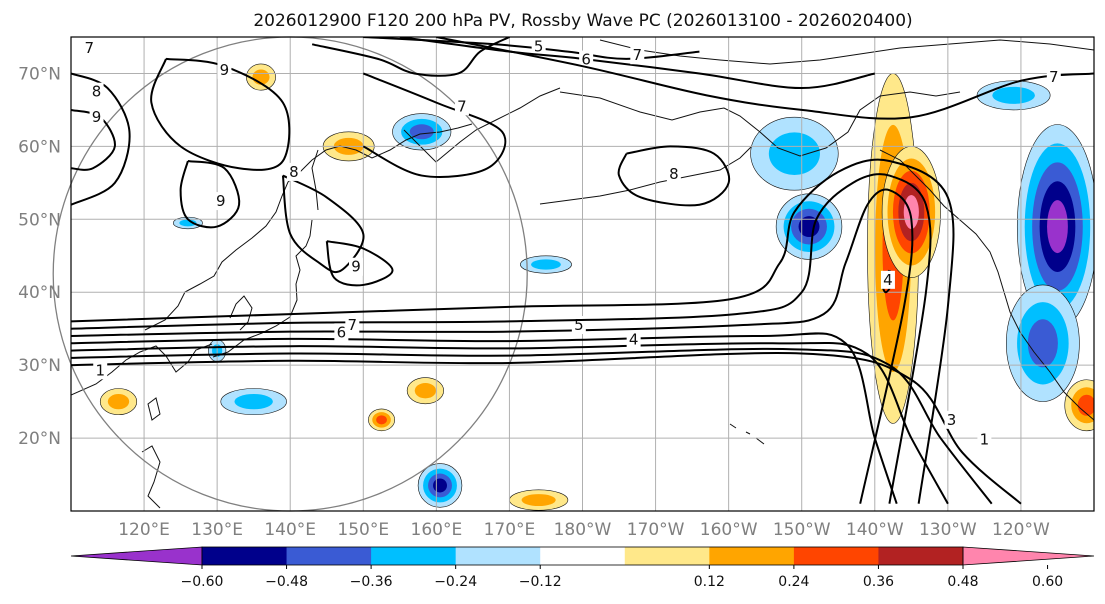 The image size is (1105, 604). Describe the element at coordinates (1028, 556) in the screenshot. I see `colorbar-over-triangle` at that location.